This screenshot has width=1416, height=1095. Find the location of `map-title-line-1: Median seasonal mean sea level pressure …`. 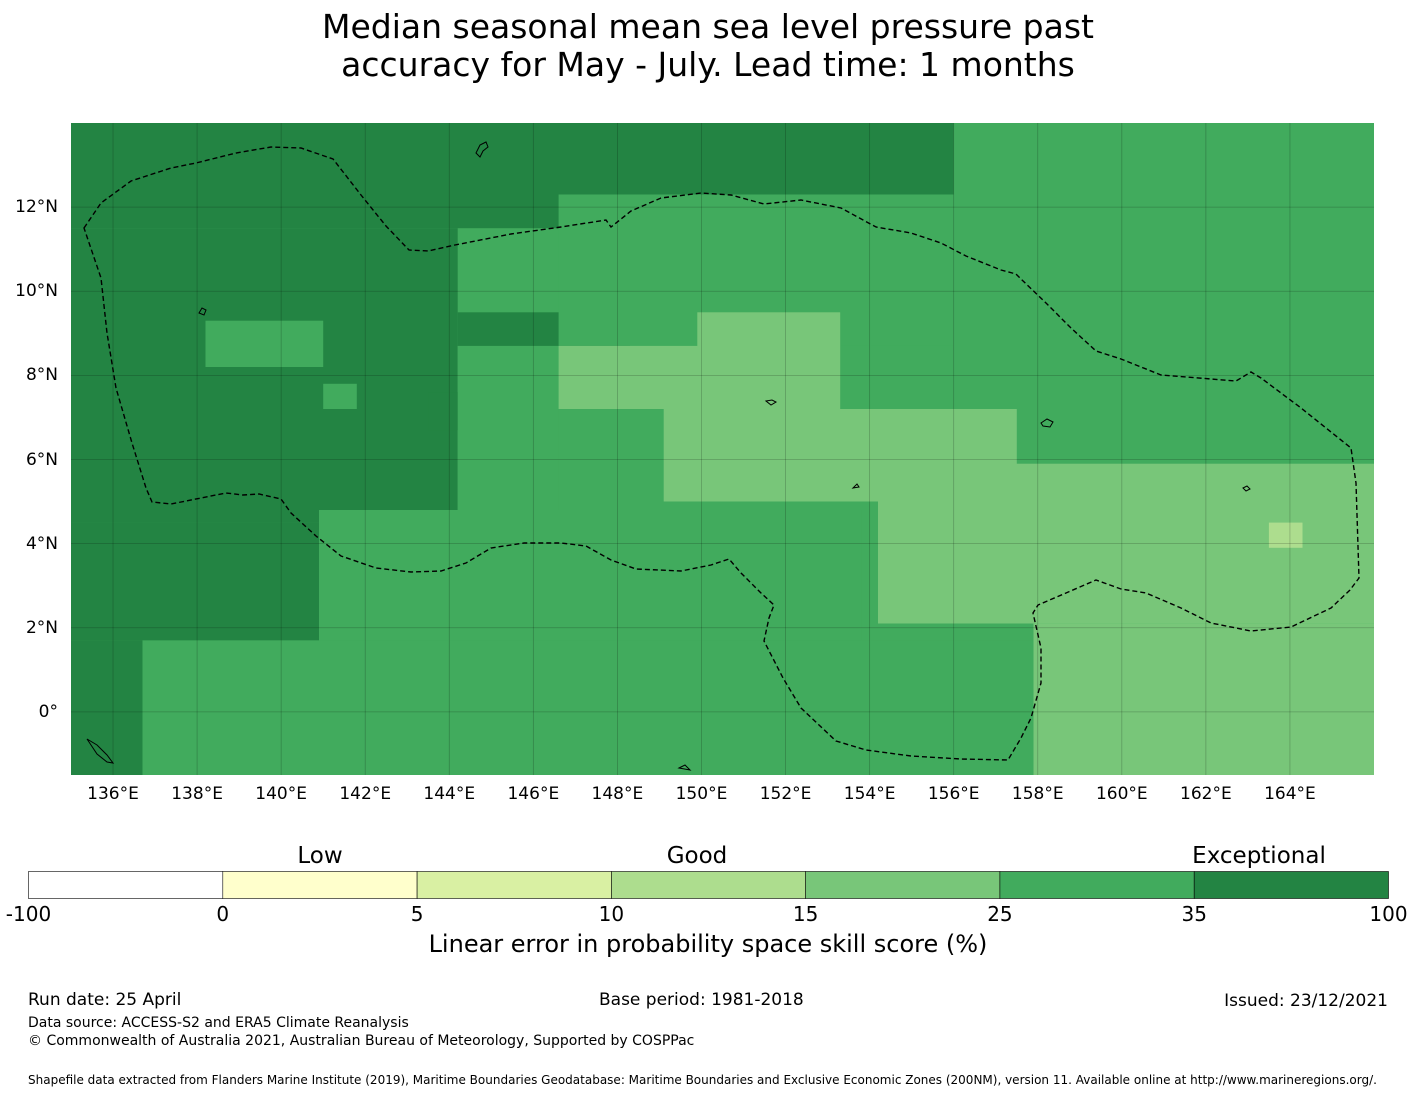

map-title-line-1: Median seasonal mean sea level pressure … is located at coordinates (708, 26).